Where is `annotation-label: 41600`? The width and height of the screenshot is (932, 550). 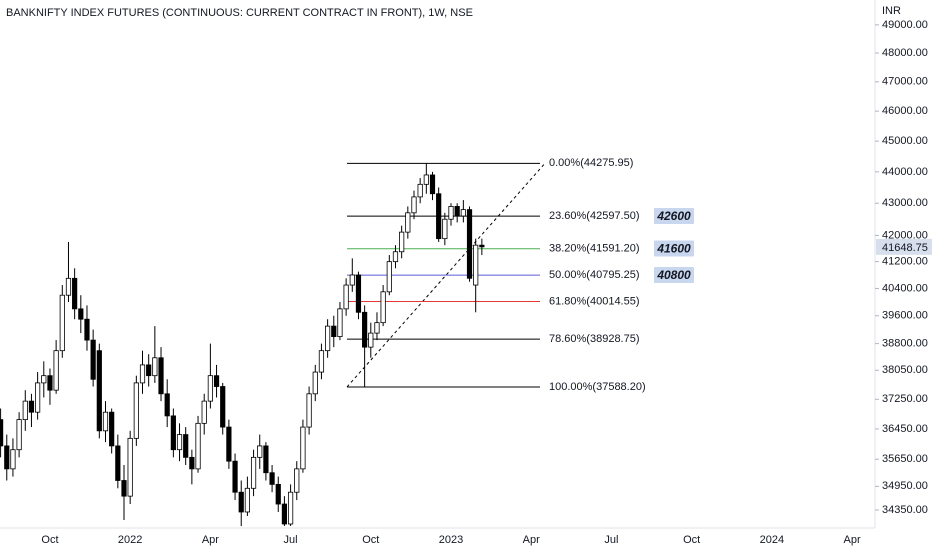 annotation-label: 41600 is located at coordinates (673, 249).